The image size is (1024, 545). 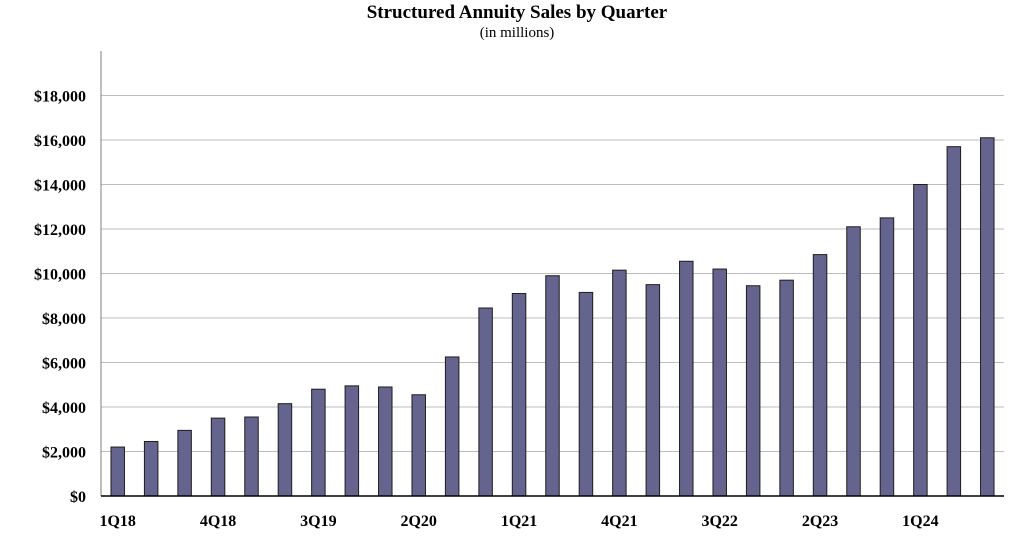 What do you see at coordinates (60, 141) in the screenshot?
I see `y-tick-label: $16,000` at bounding box center [60, 141].